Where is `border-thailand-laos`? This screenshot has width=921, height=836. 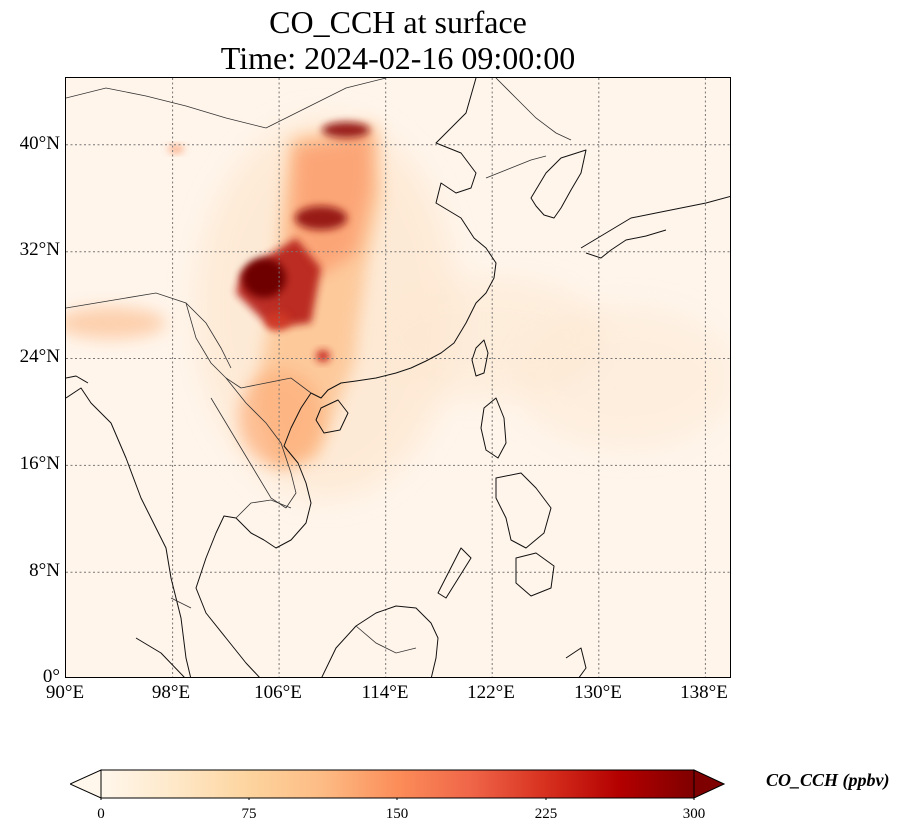
border-thailand-laos is located at coordinates (248, 453).